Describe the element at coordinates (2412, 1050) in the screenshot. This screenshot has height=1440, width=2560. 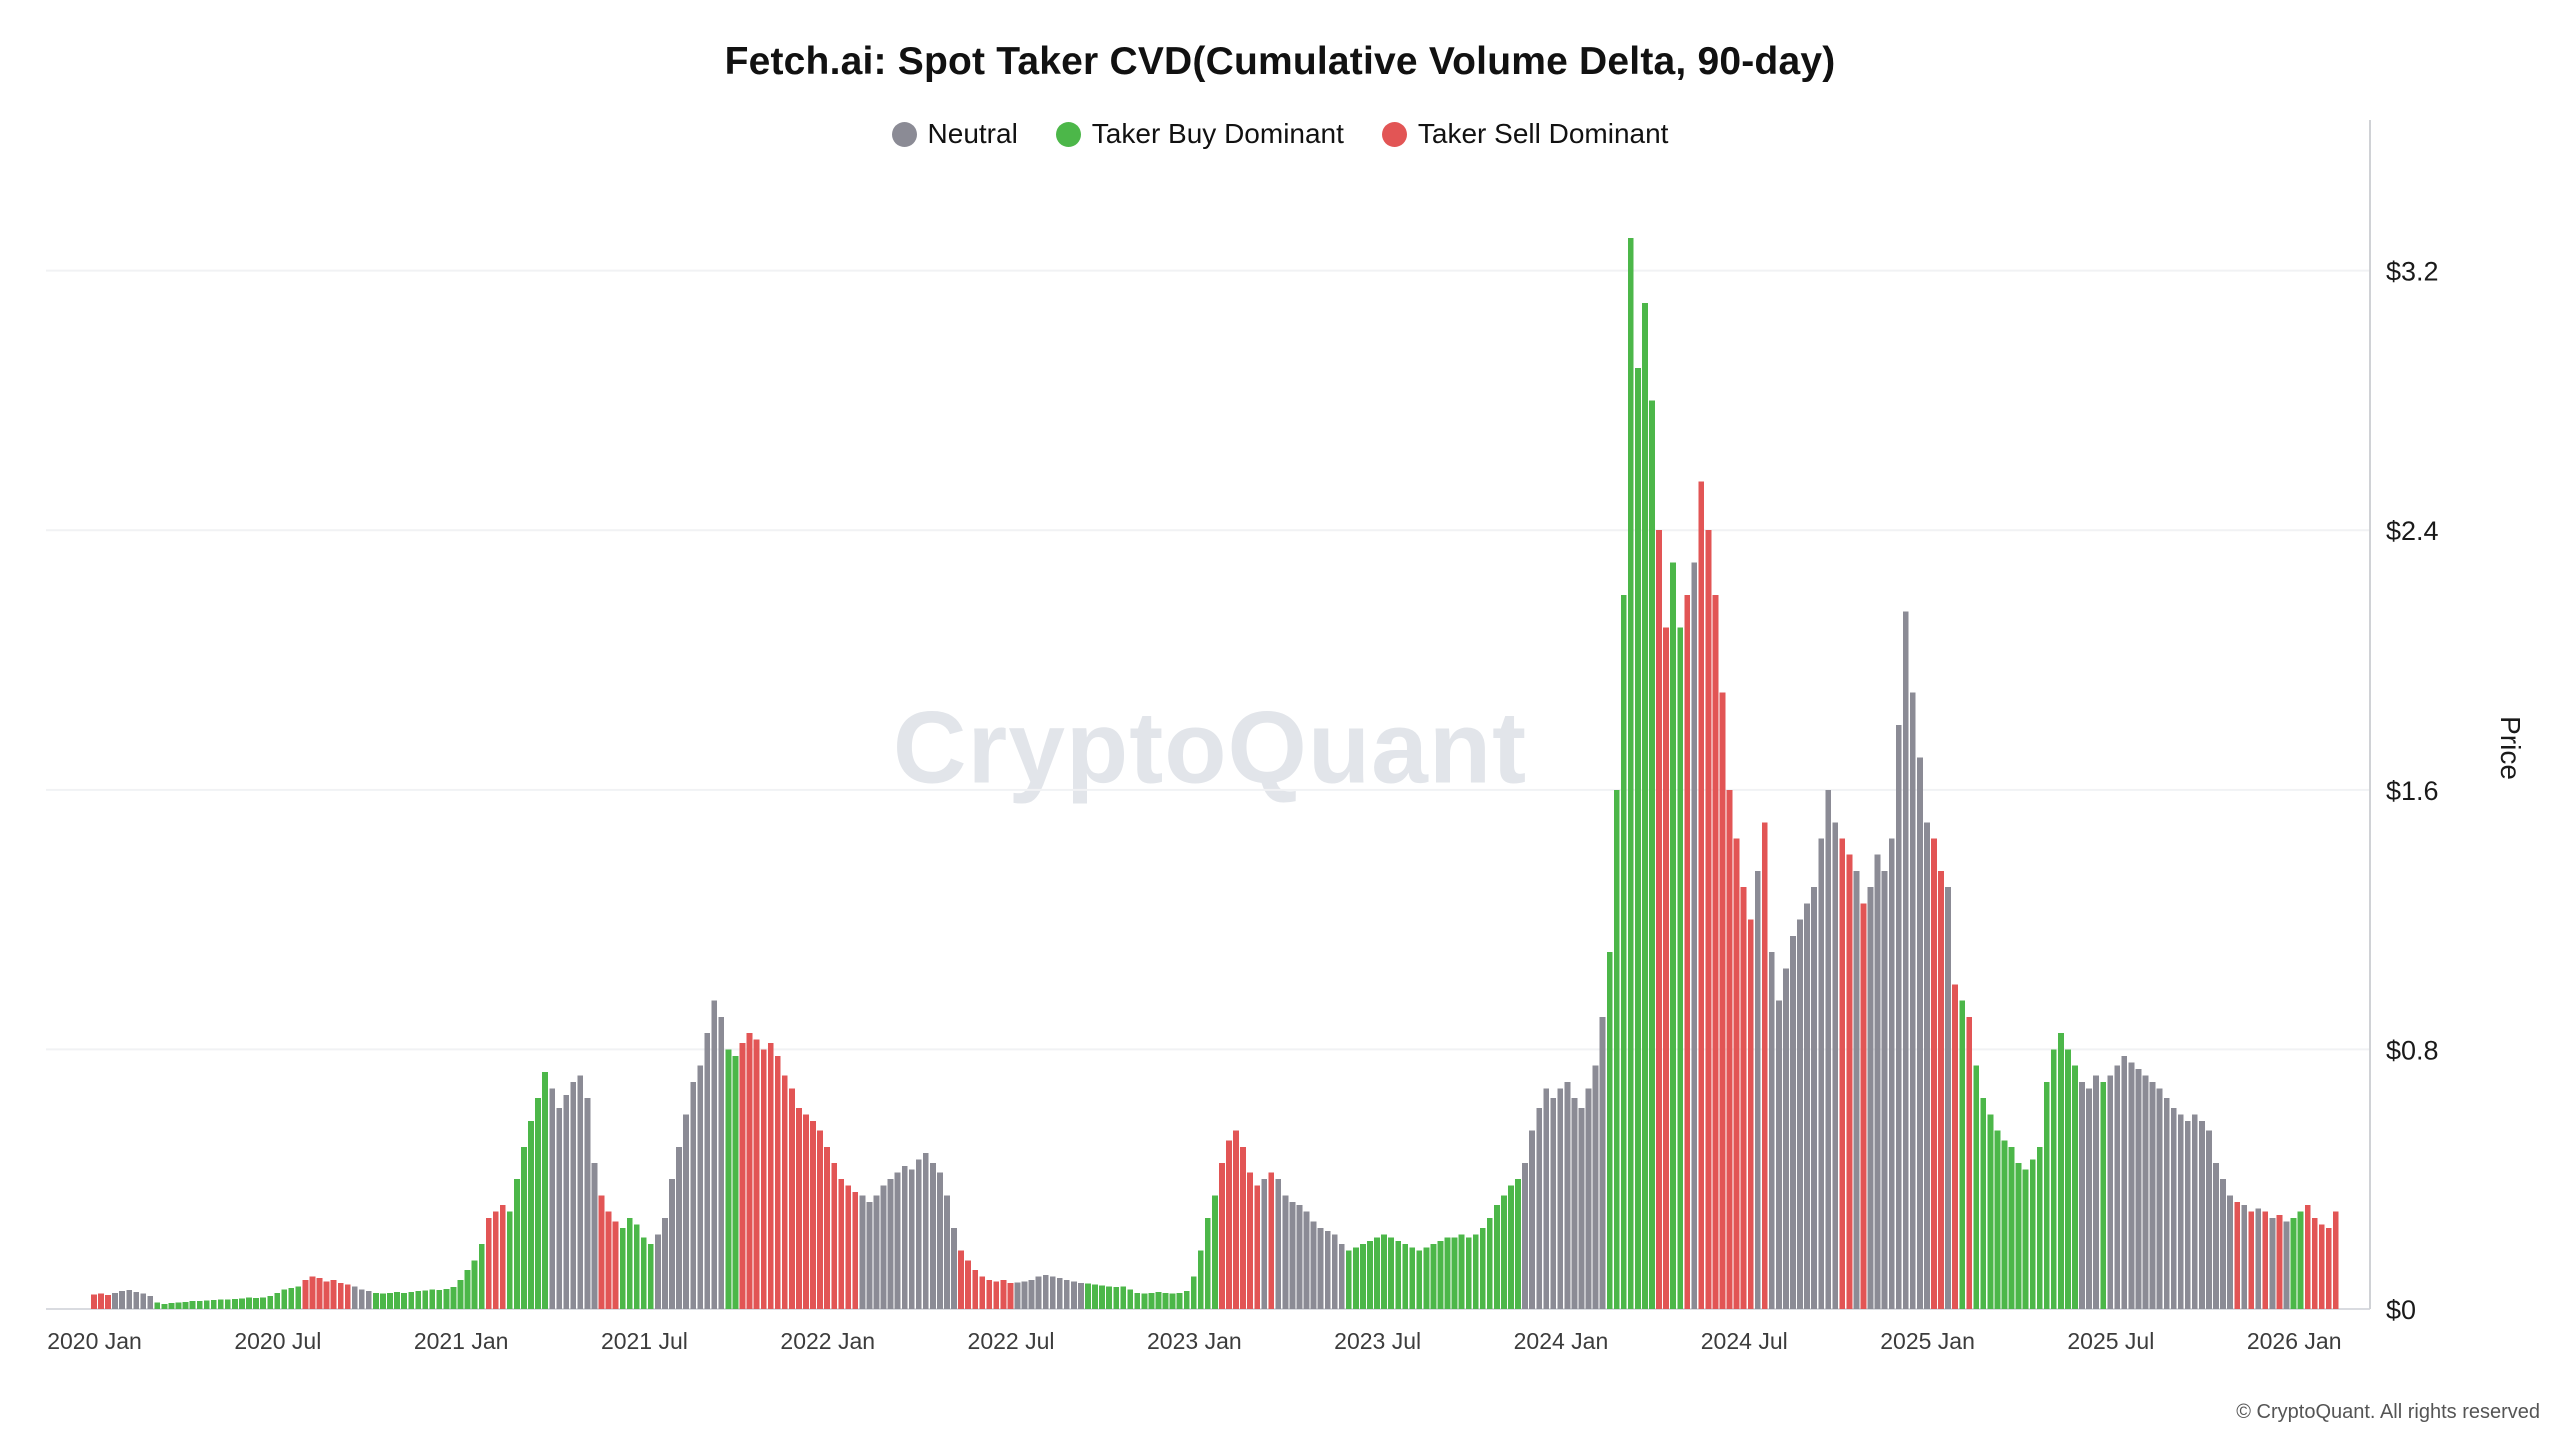
I see `y-tick-label: $0.8` at that location.